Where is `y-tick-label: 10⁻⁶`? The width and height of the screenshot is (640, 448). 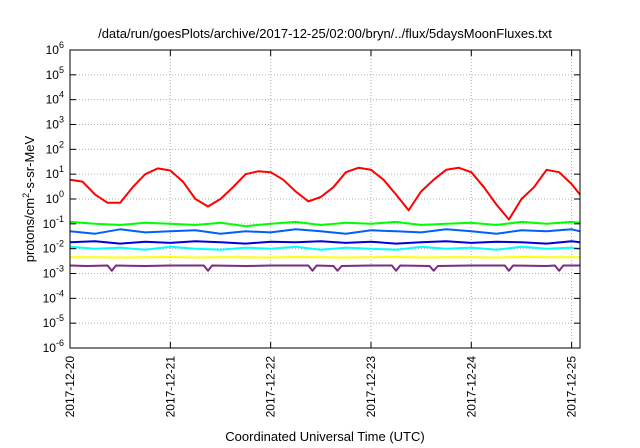
y-tick-label: 10⁻⁶ is located at coordinates (53, 346).